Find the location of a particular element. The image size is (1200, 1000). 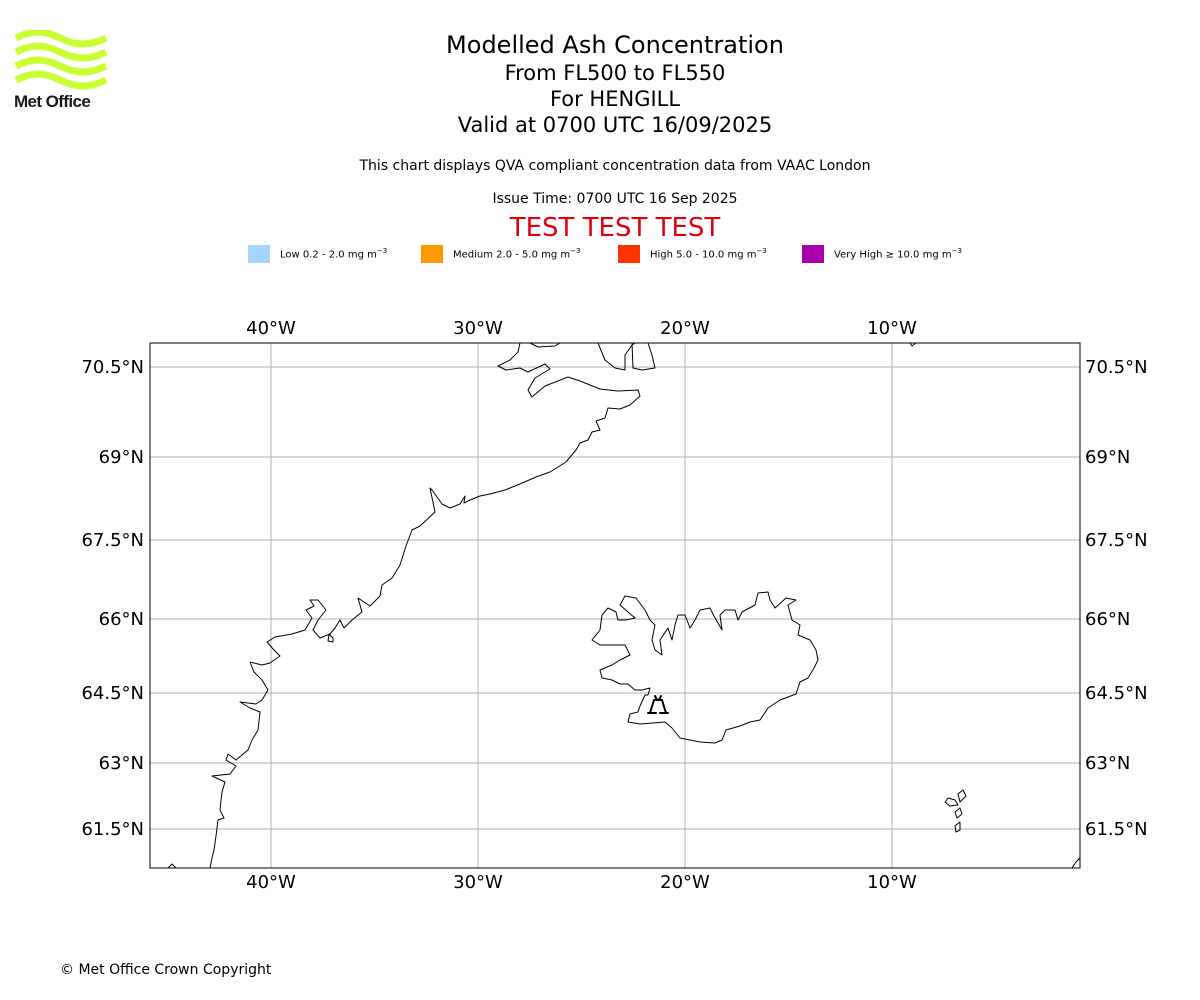

lat-label-left-64-5n: 64.5°N is located at coordinates (112, 693).